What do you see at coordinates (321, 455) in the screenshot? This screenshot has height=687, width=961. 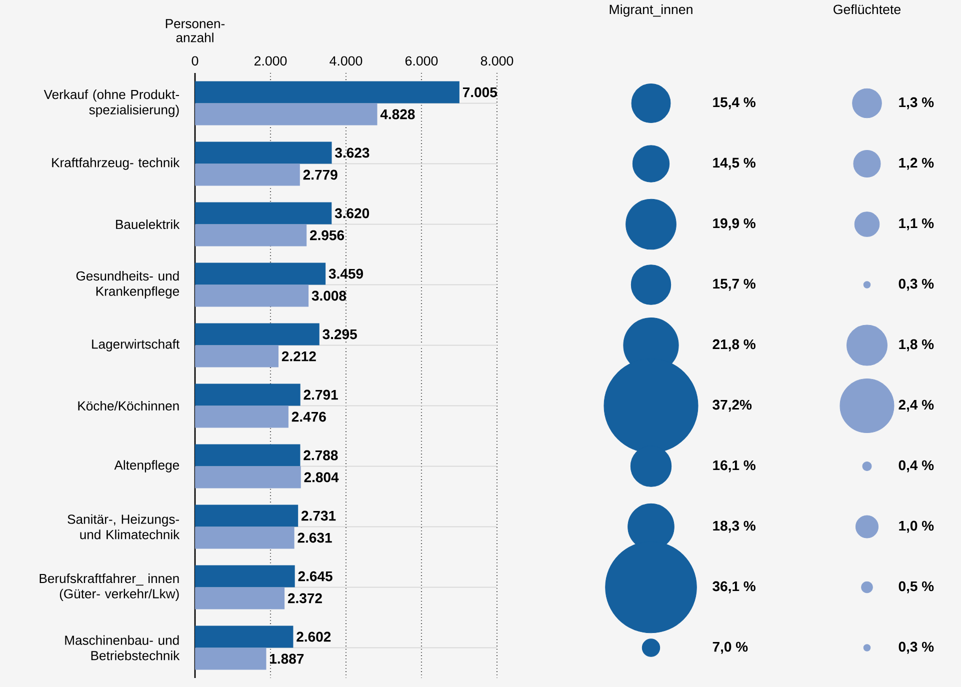 I see `data-label: 2.788` at bounding box center [321, 455].